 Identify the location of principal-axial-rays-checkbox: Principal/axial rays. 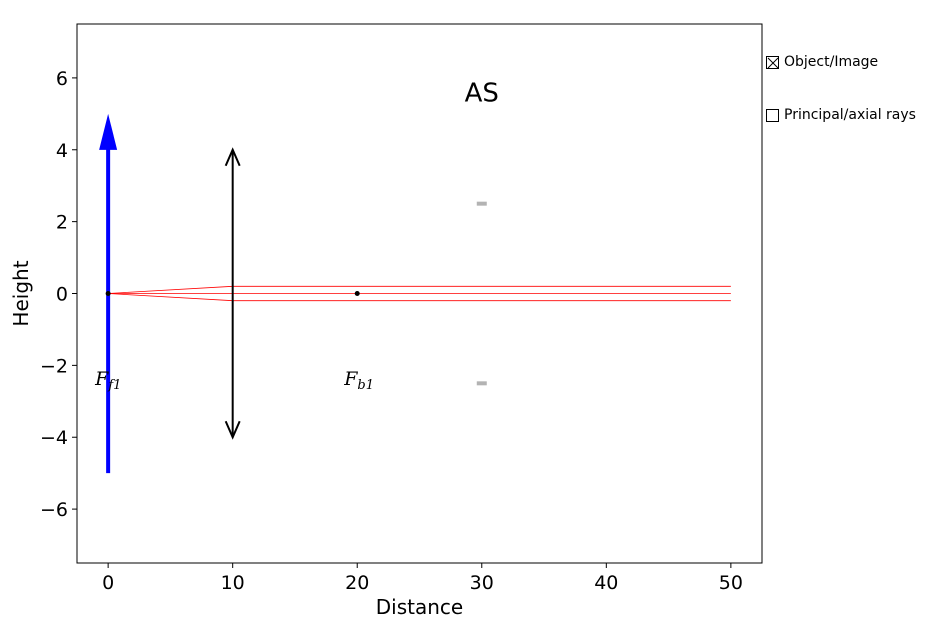
(841, 115).